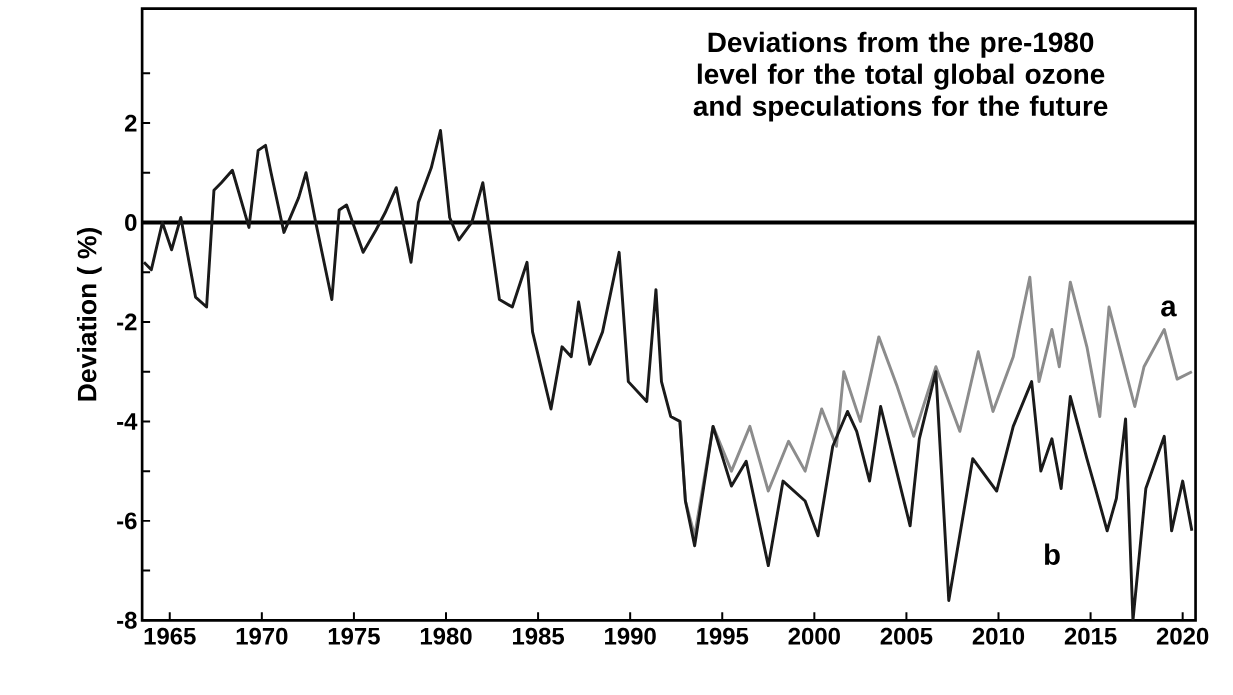  What do you see at coordinates (127, 322) in the screenshot?
I see `y-tick-label: -2` at bounding box center [127, 322].